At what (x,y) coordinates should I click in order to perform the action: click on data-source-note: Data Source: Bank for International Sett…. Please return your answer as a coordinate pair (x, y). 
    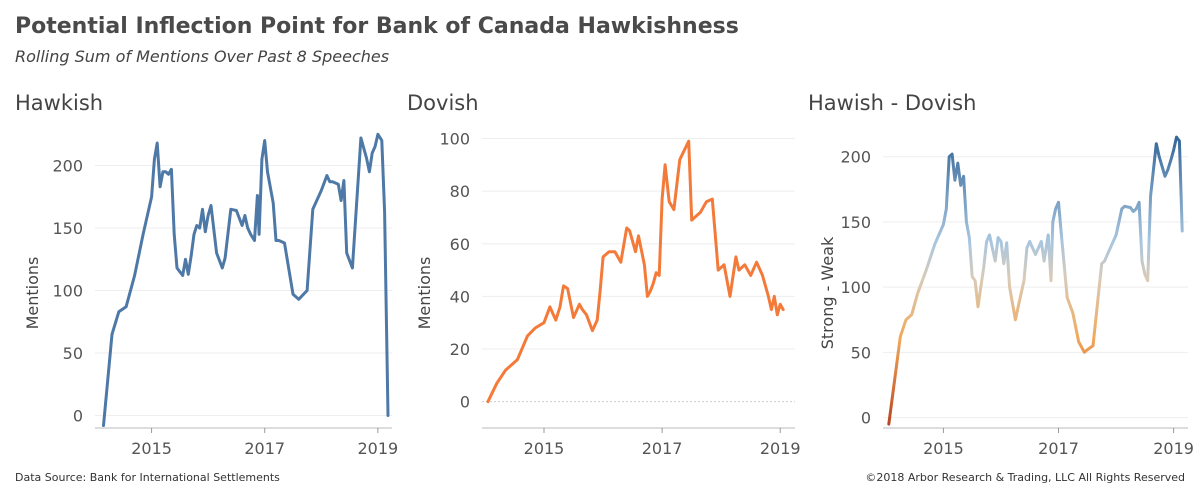
    Looking at the image, I should click on (147, 477).